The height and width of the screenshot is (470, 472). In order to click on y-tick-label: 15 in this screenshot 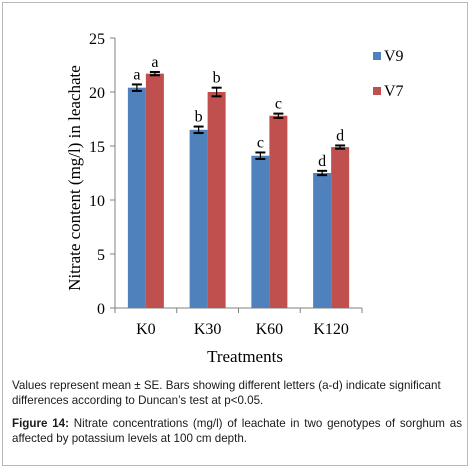, I will do `click(97, 147)`.